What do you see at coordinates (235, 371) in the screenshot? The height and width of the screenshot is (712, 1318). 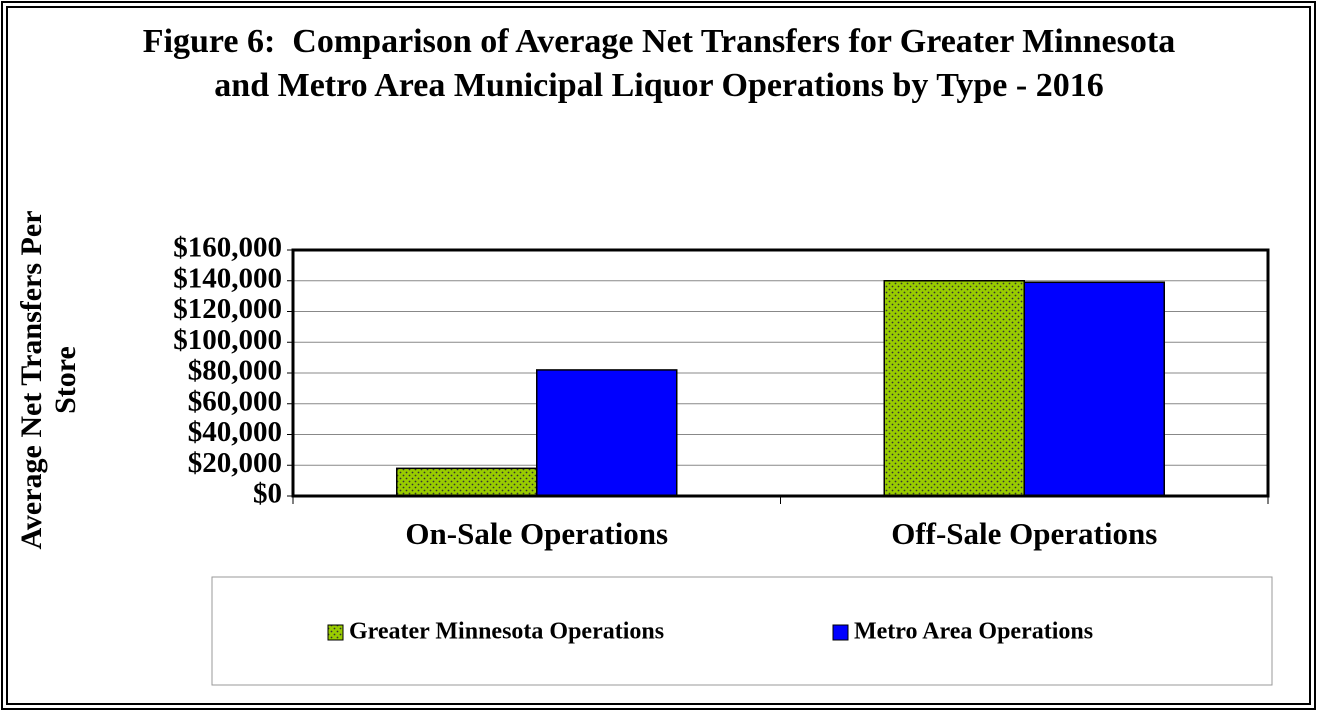 I see `y-tick-label: $80,000` at bounding box center [235, 371].